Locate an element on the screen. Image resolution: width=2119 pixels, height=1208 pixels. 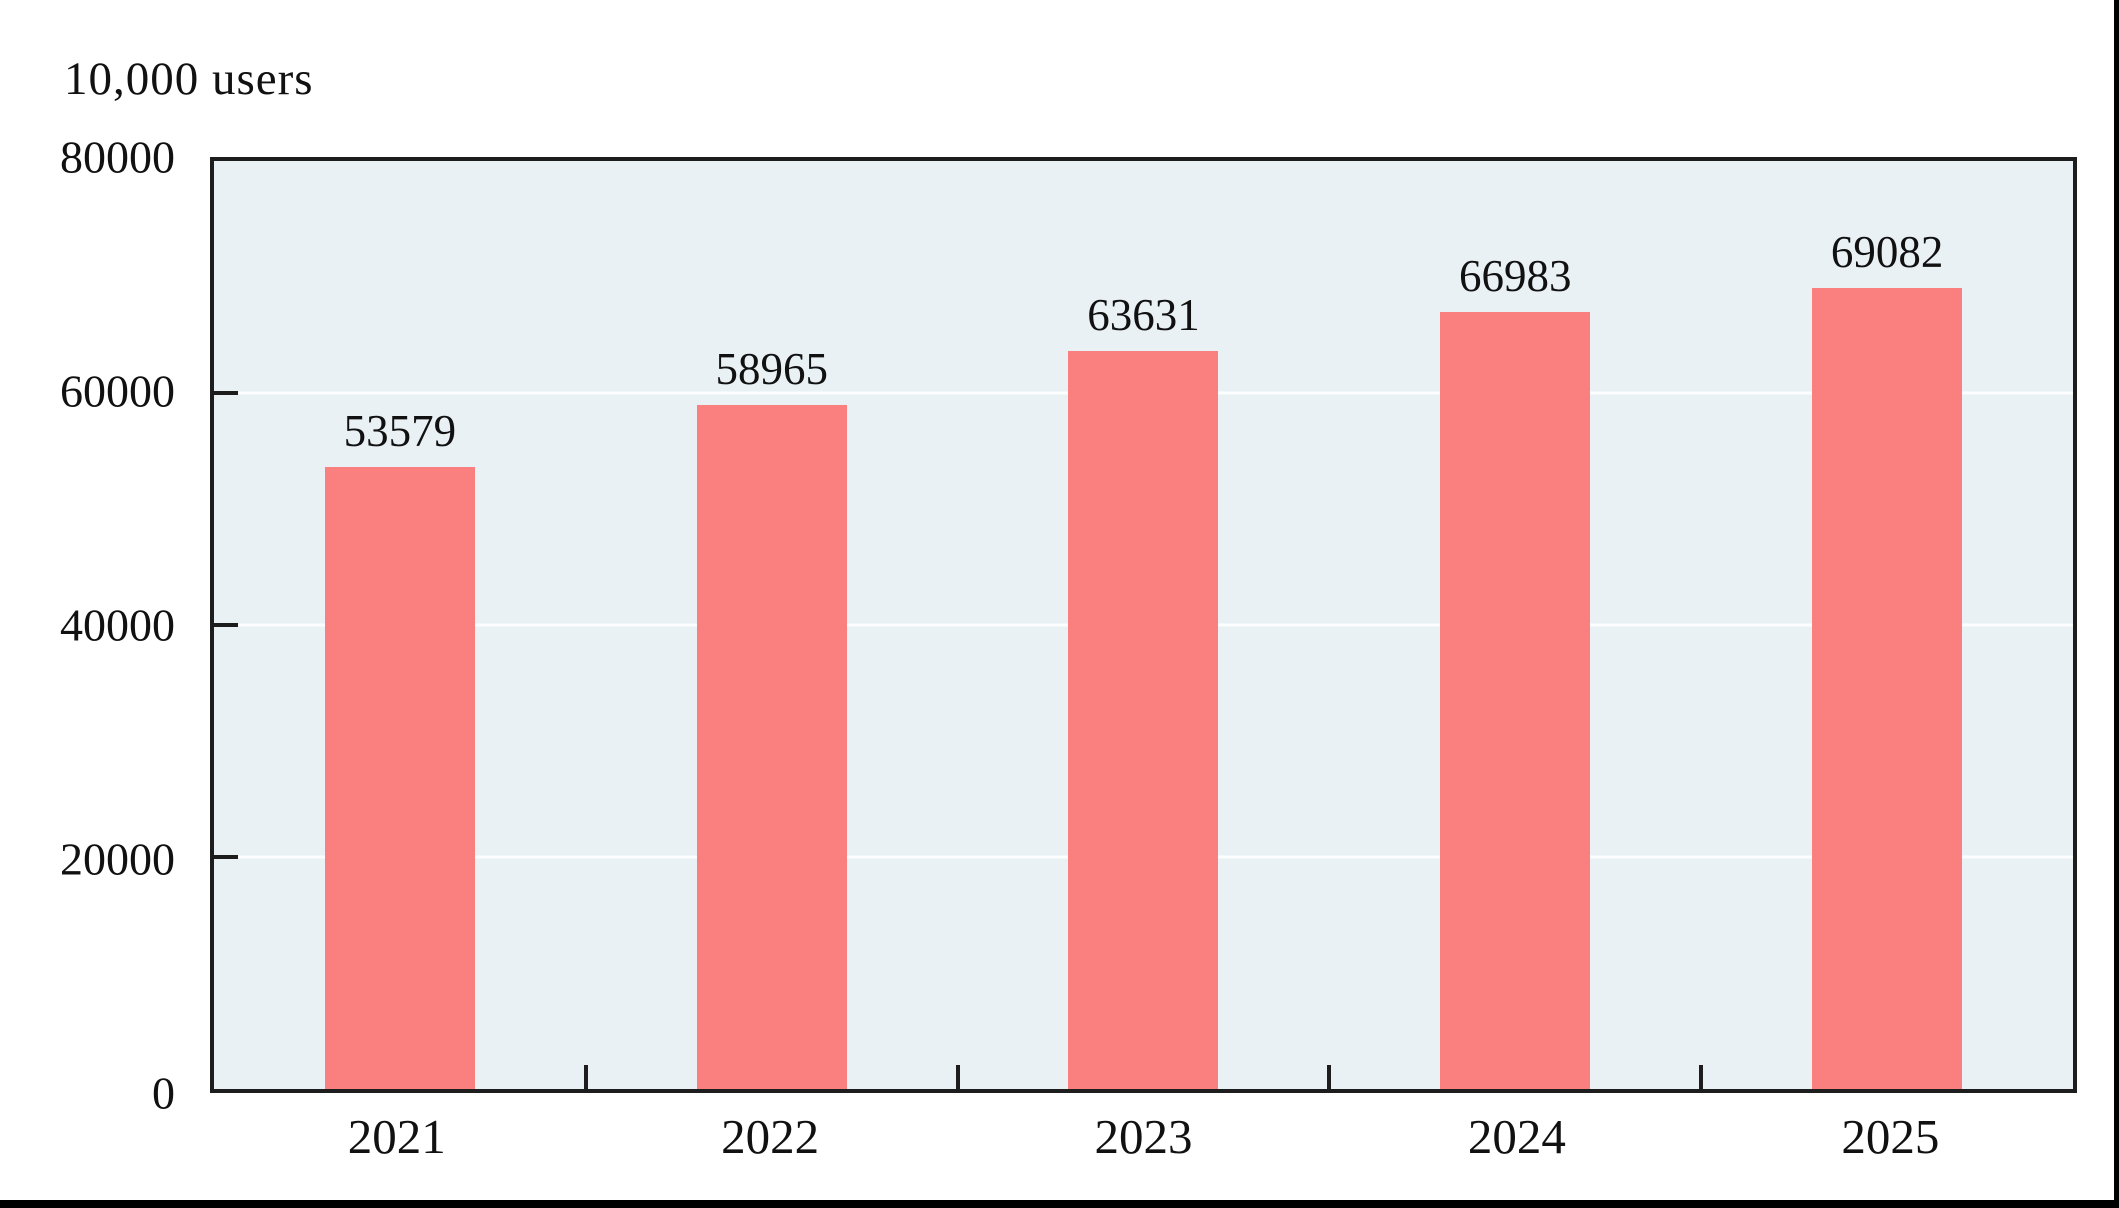
bar-value-label: 63631 is located at coordinates (1143, 314).